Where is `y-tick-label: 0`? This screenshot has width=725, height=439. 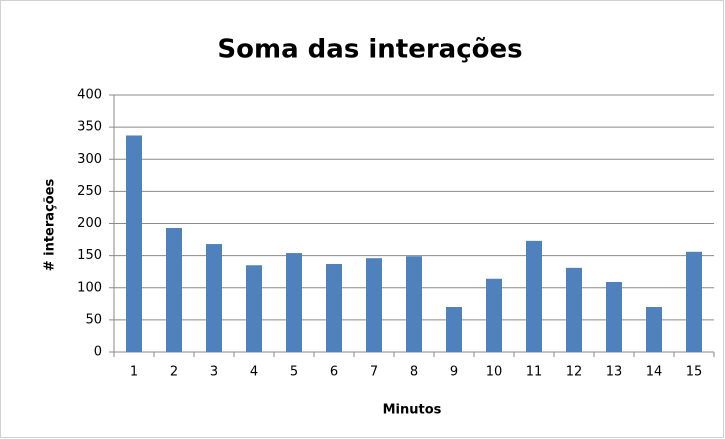 y-tick-label: 0 is located at coordinates (98, 352).